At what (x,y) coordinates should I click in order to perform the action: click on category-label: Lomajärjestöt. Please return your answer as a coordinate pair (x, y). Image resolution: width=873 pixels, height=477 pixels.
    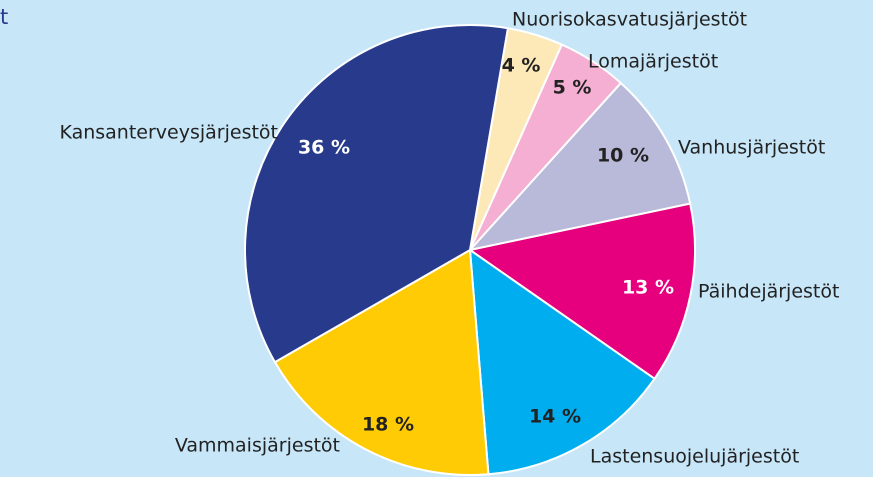
    Looking at the image, I should click on (653, 62).